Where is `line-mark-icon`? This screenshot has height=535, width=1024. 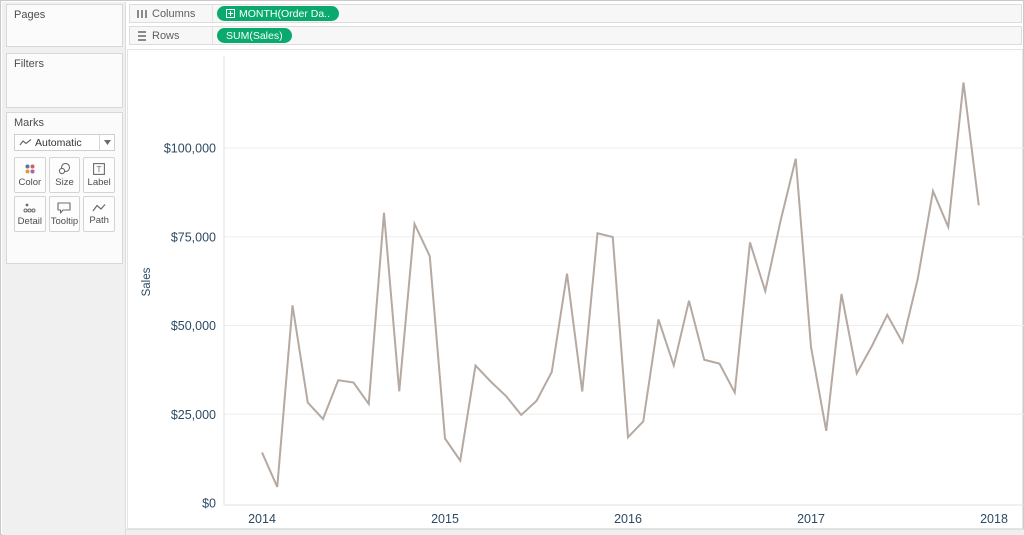 line-mark-icon is located at coordinates (25, 142).